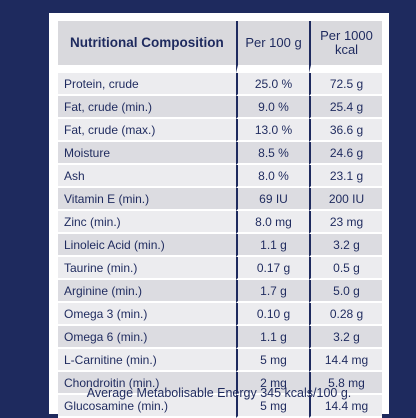 The height and width of the screenshot is (418, 416). What do you see at coordinates (272, 222) in the screenshot?
I see `value-per-100g: 8.0 mg` at bounding box center [272, 222].